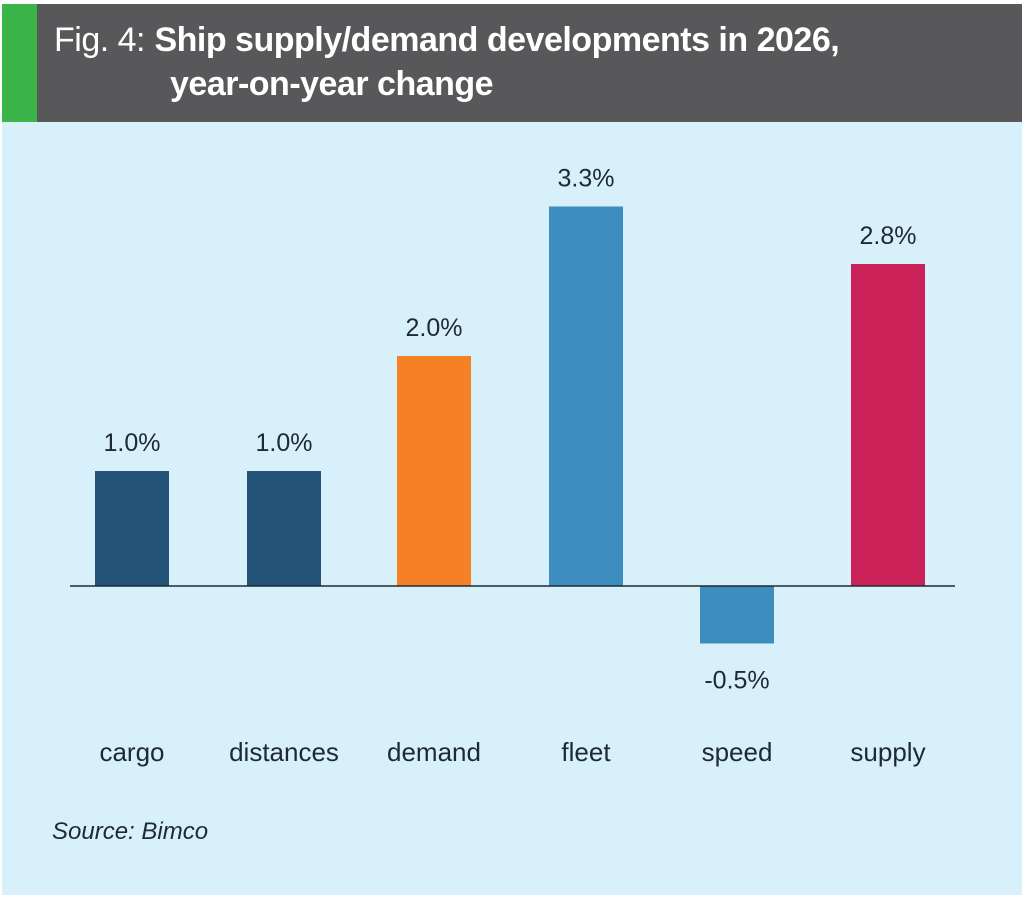  What do you see at coordinates (434, 471) in the screenshot?
I see `bar-demand` at bounding box center [434, 471].